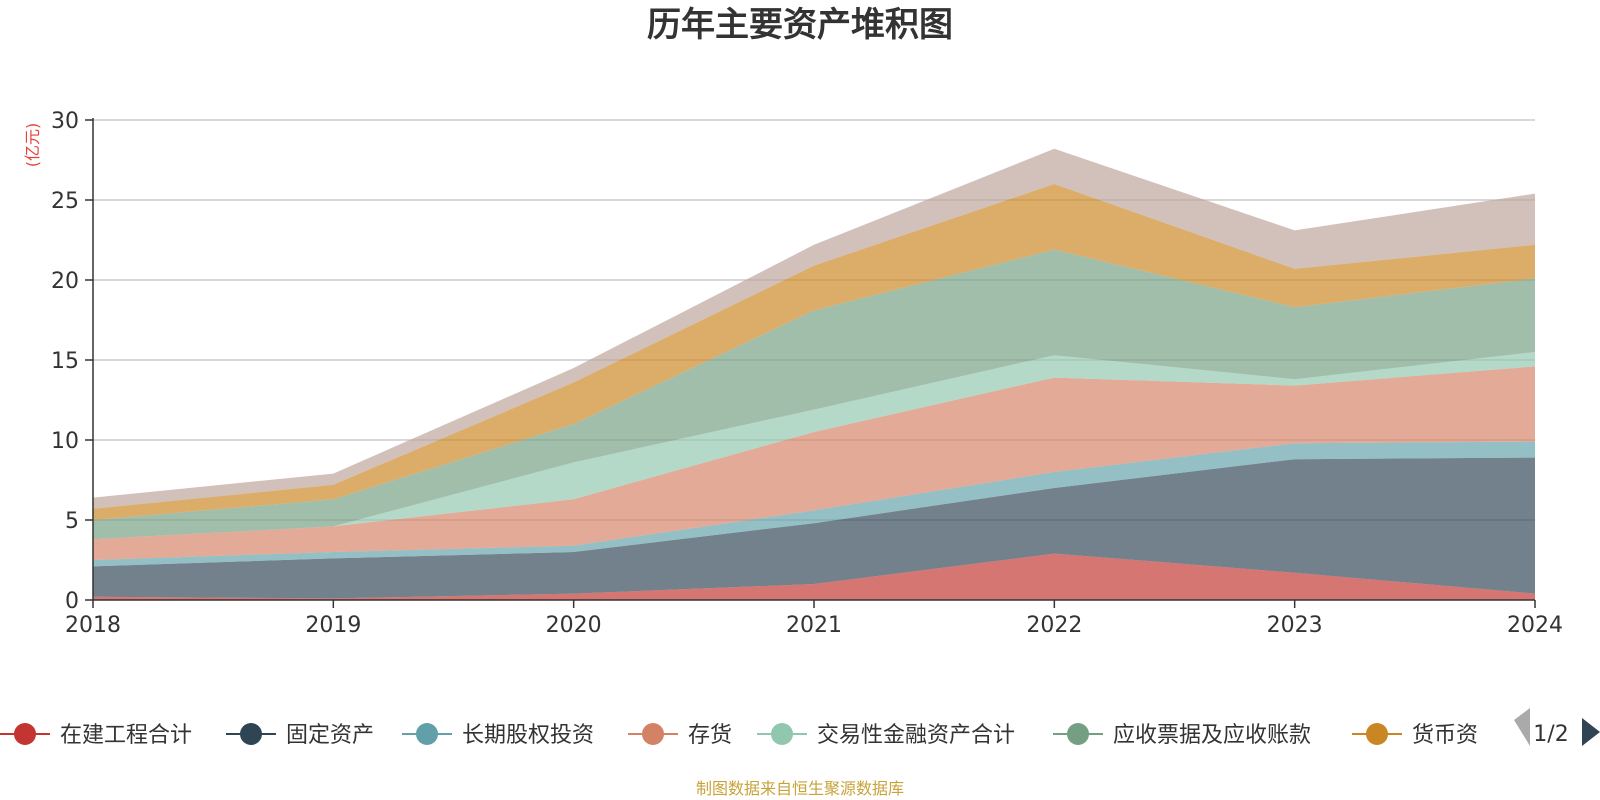  What do you see at coordinates (65, 361) in the screenshot?
I see `y-tick-label: 15` at bounding box center [65, 361].